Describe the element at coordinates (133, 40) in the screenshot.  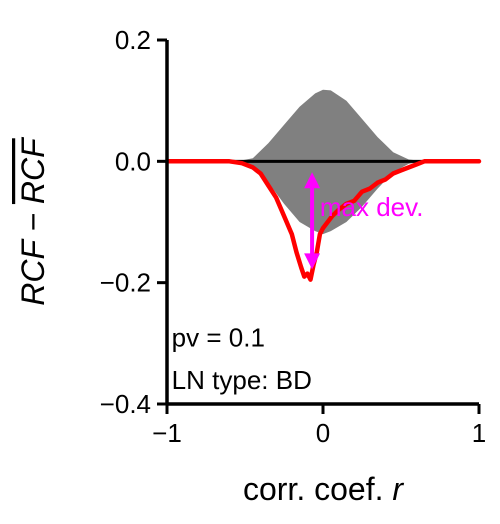
I see `y-tick-label: 0.2` at that location.